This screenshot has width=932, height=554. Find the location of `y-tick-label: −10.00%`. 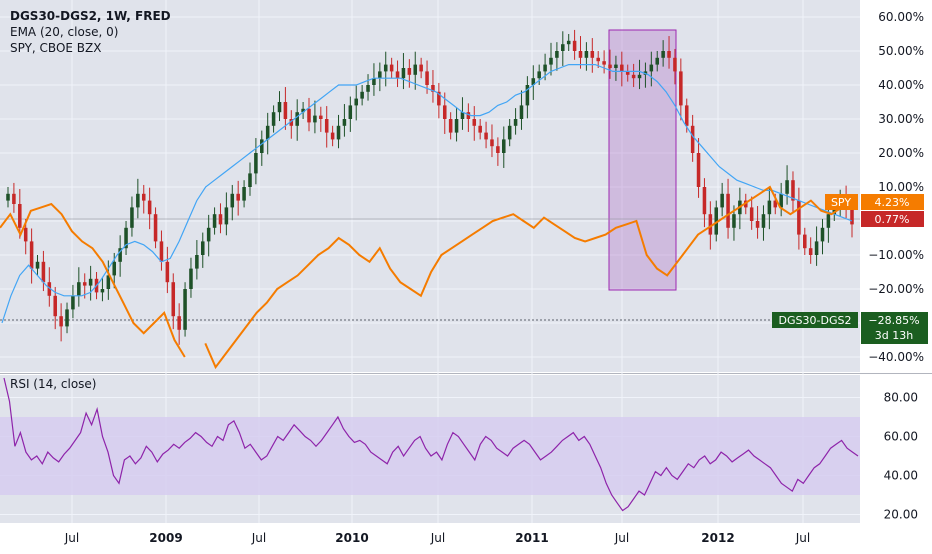

y-tick-label: −10.00% is located at coordinates (896, 255).